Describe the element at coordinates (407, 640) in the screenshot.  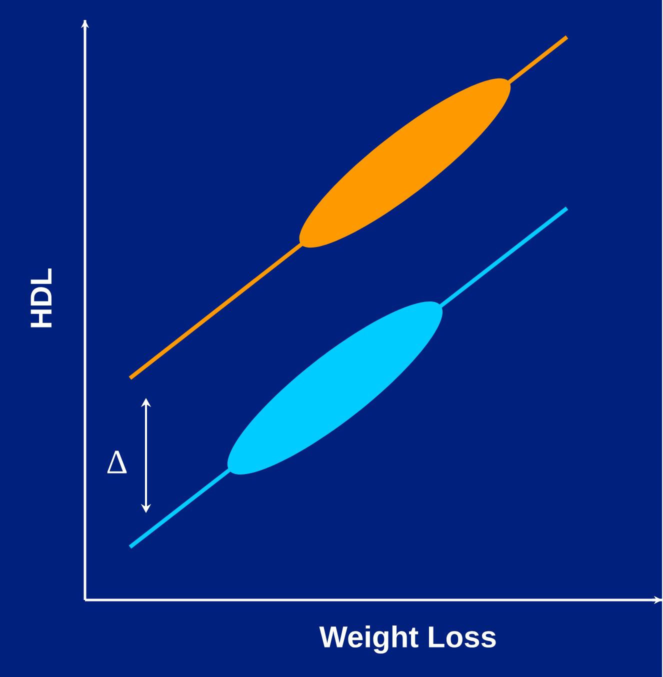
I see `x-axis-title: Weight Loss` at that location.